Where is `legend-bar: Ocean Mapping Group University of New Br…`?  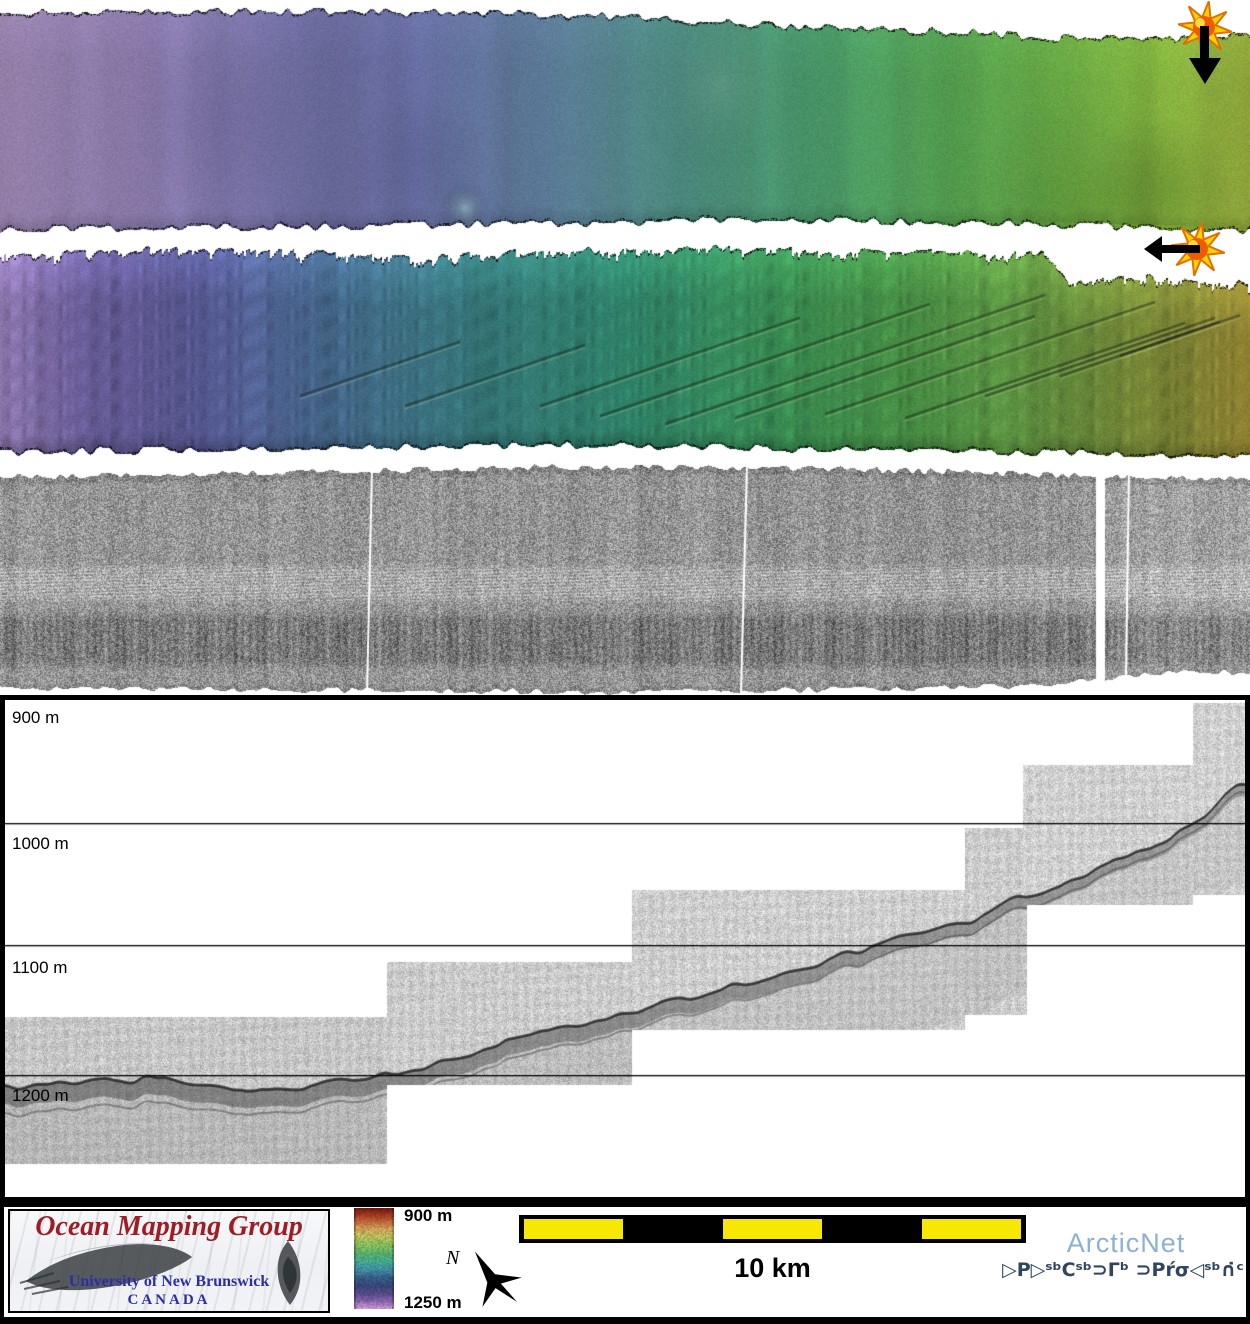
legend-bar: Ocean Mapping Group University of New Br… is located at coordinates (625, 1263).